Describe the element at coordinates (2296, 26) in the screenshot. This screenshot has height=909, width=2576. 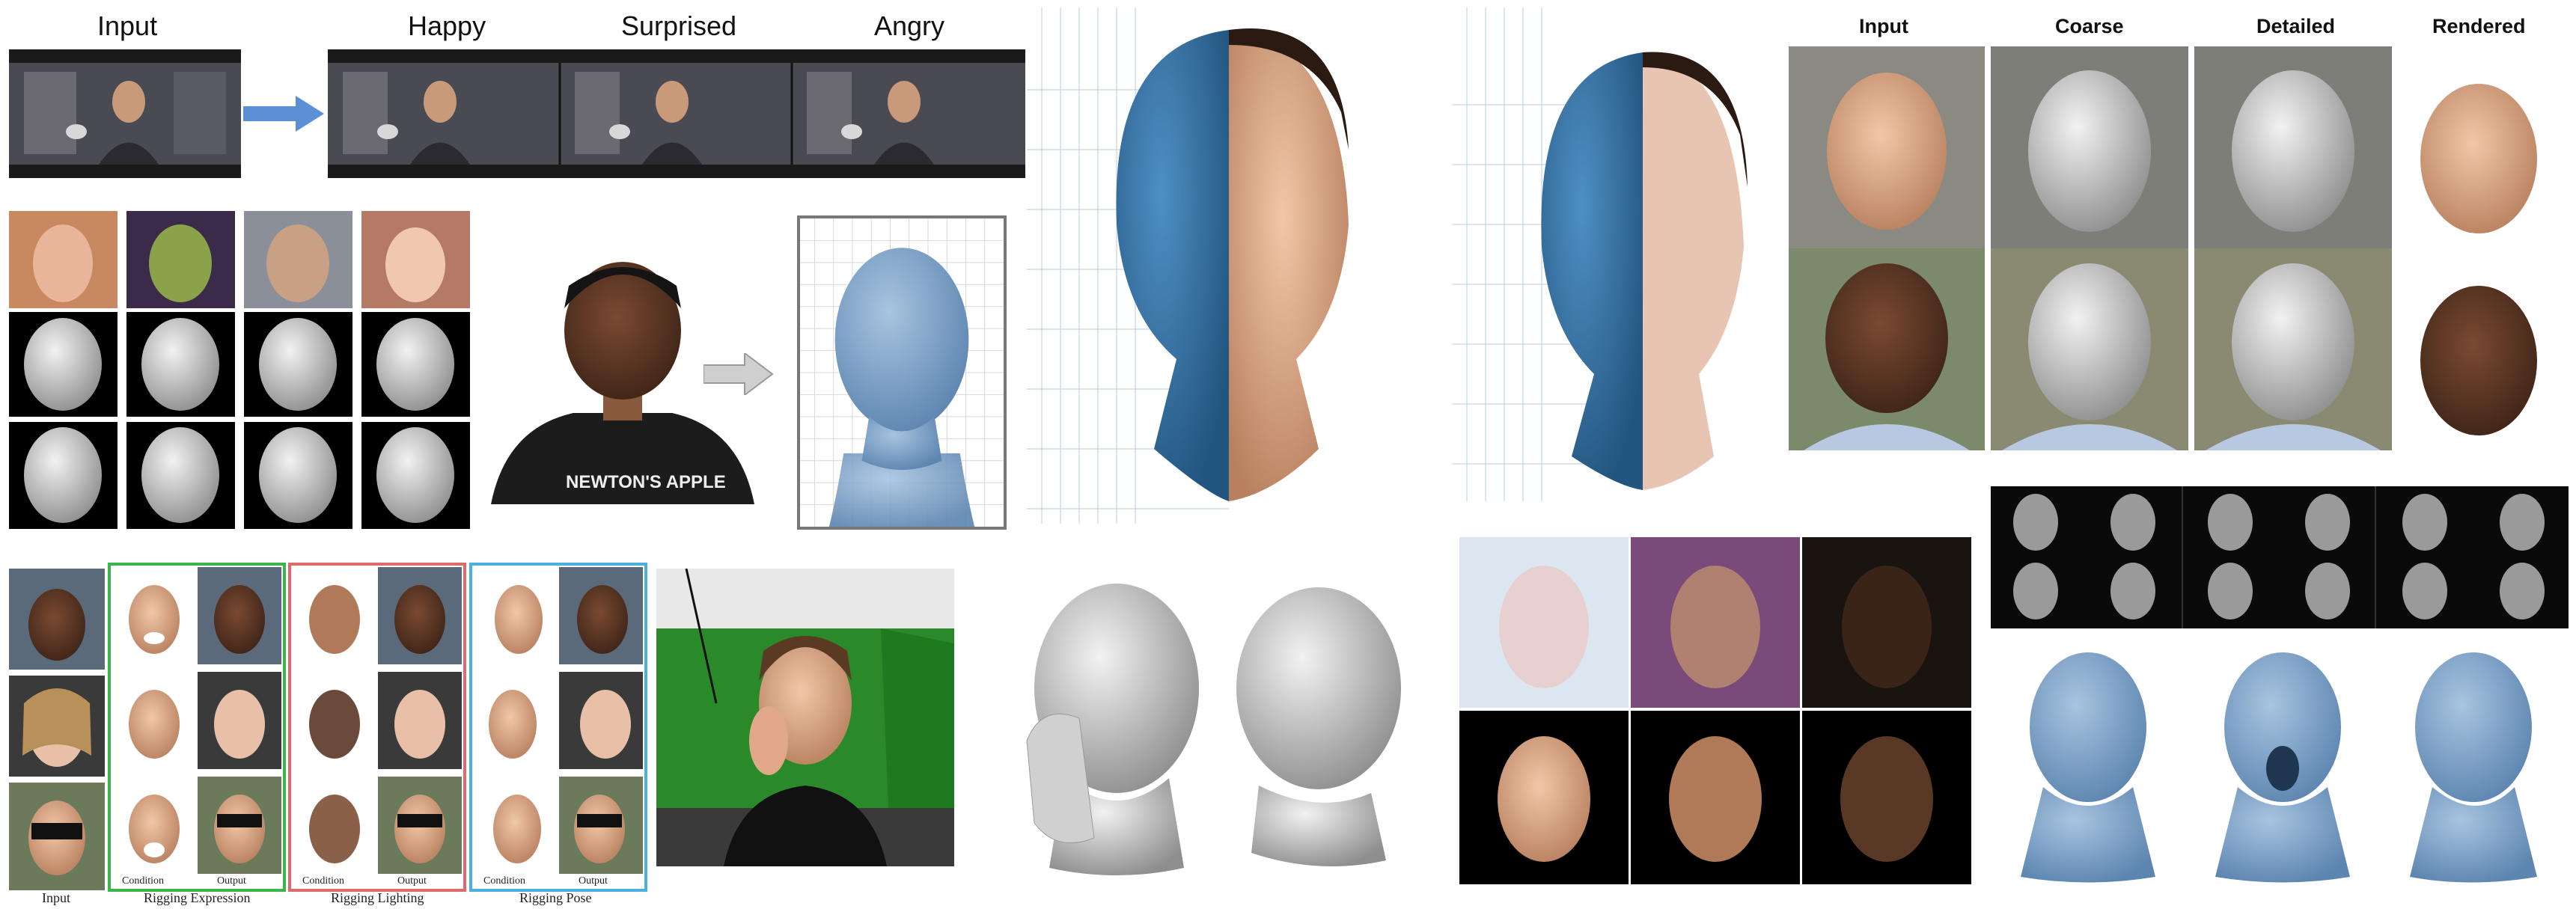
I see `col-detailed-label: Detailed` at that location.